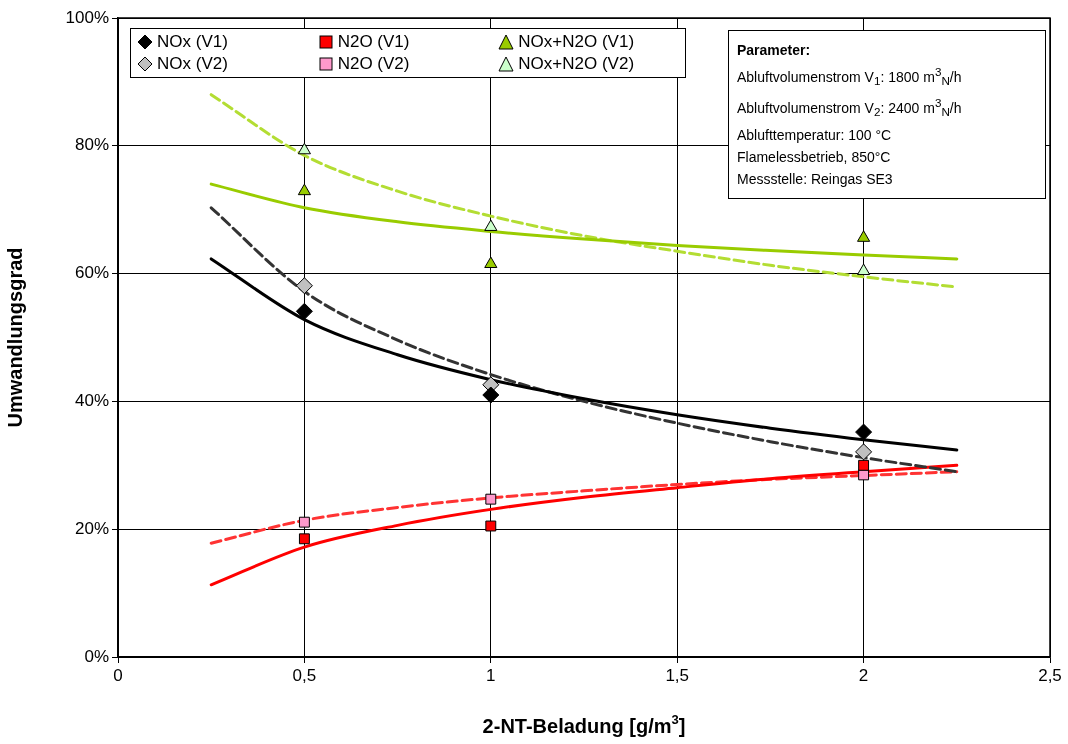  Describe the element at coordinates (91, 145) in the screenshot. I see `y-tick-label: 80%` at that location.